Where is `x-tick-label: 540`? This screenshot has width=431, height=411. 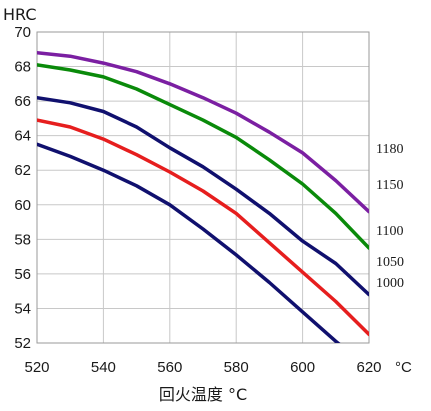 x-tick-label: 540 is located at coordinates (103, 367).